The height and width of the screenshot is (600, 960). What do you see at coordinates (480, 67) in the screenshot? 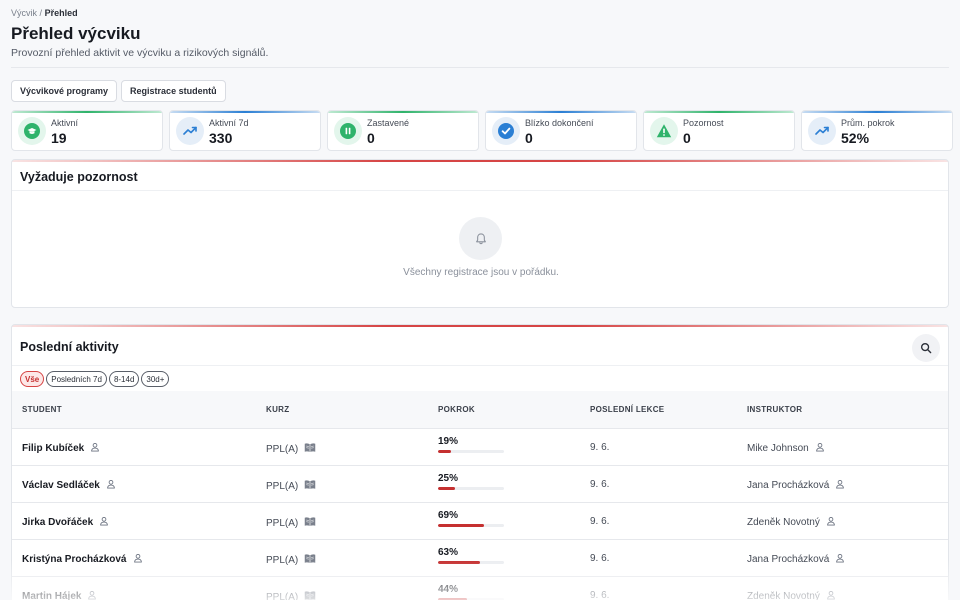
I see `header-divider` at bounding box center [480, 67].